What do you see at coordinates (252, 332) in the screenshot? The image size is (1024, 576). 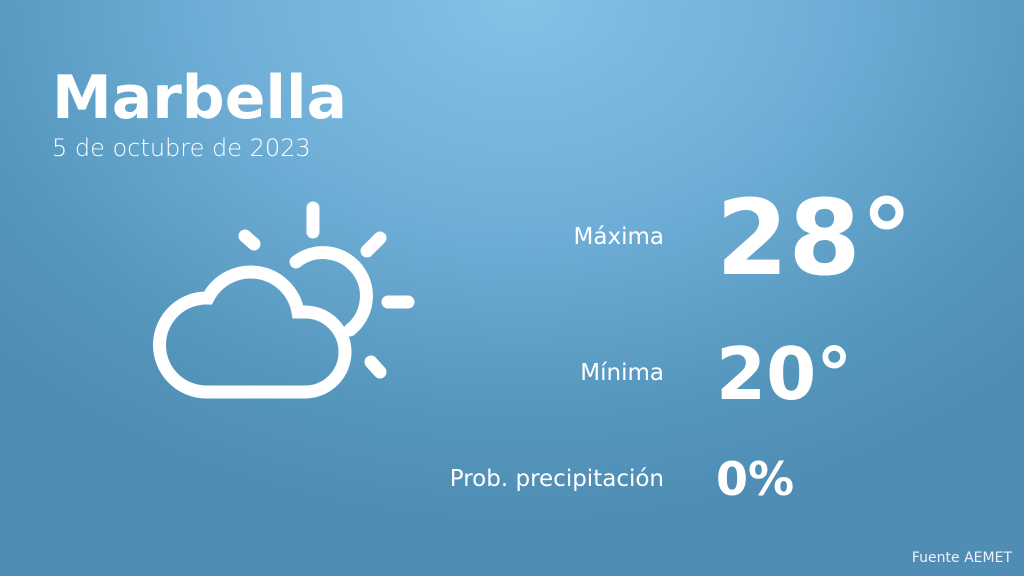 I see `cloud-icon` at bounding box center [252, 332].